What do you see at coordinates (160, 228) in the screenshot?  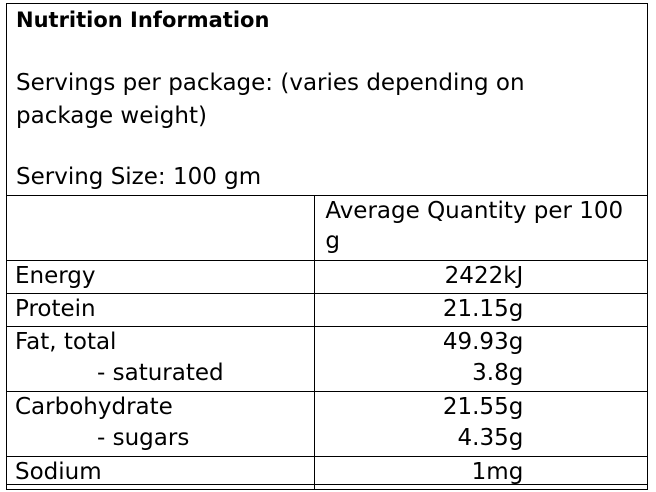 I see `header-cell-blank` at bounding box center [160, 228].